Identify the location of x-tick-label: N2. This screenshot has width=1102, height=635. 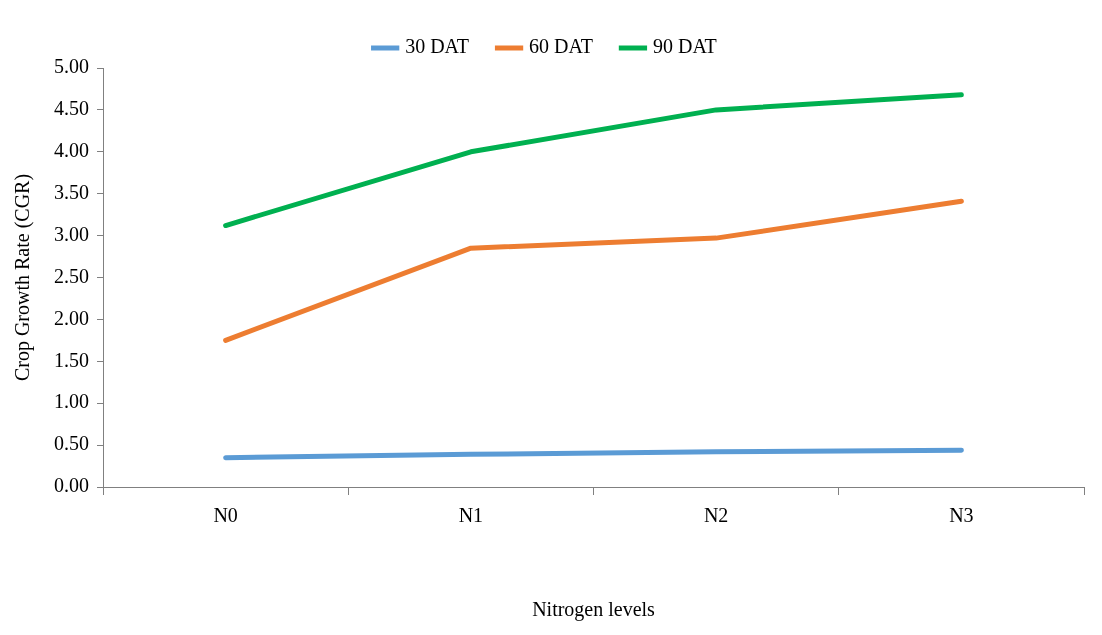
(716, 515).